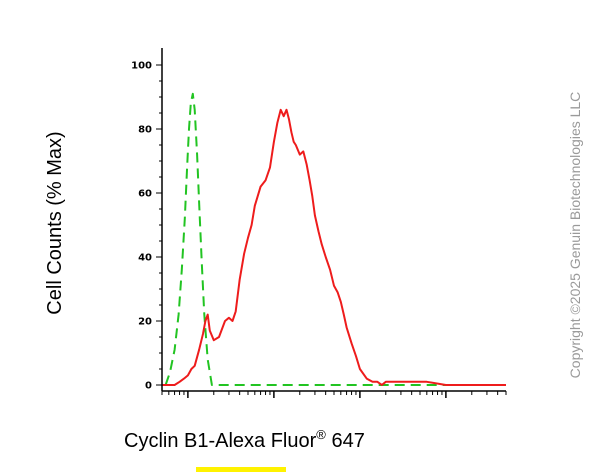  I want to click on x-axis-title-suffix: 647, so click(345, 441).